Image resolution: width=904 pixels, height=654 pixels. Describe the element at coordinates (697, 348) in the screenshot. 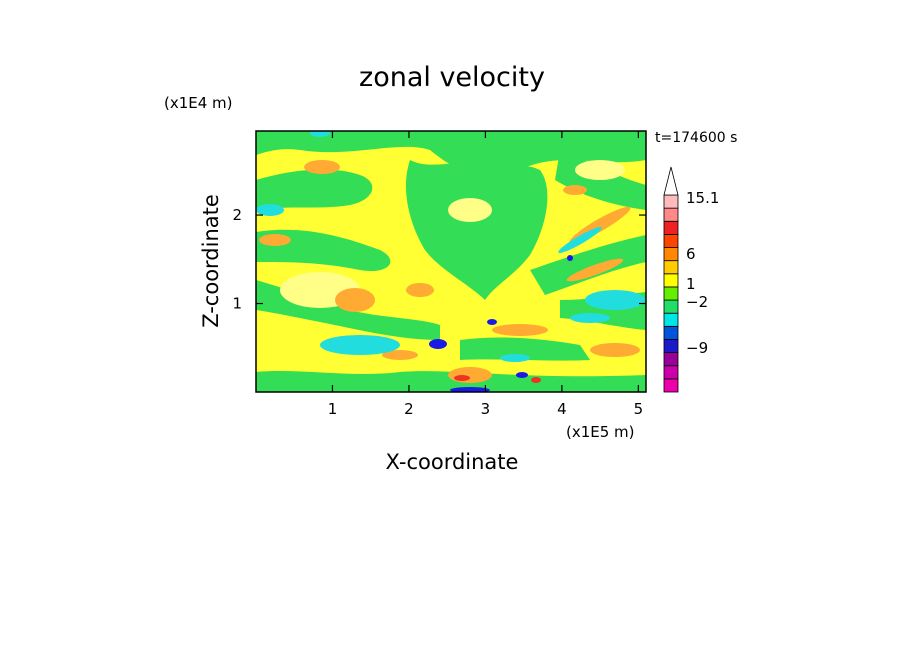

I see `colorbar-label: −9` at that location.